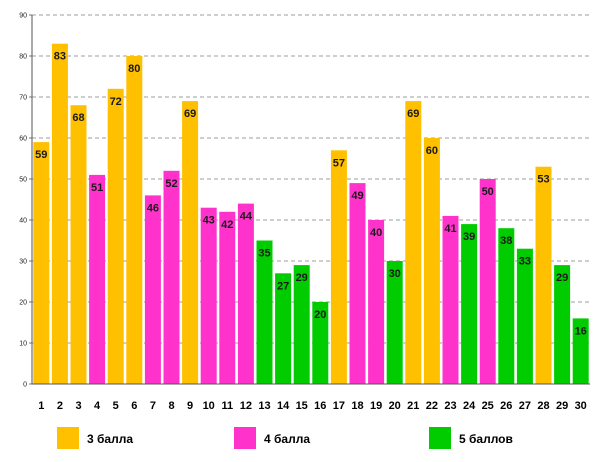  I want to click on x-tick-label: 9, so click(190, 406).